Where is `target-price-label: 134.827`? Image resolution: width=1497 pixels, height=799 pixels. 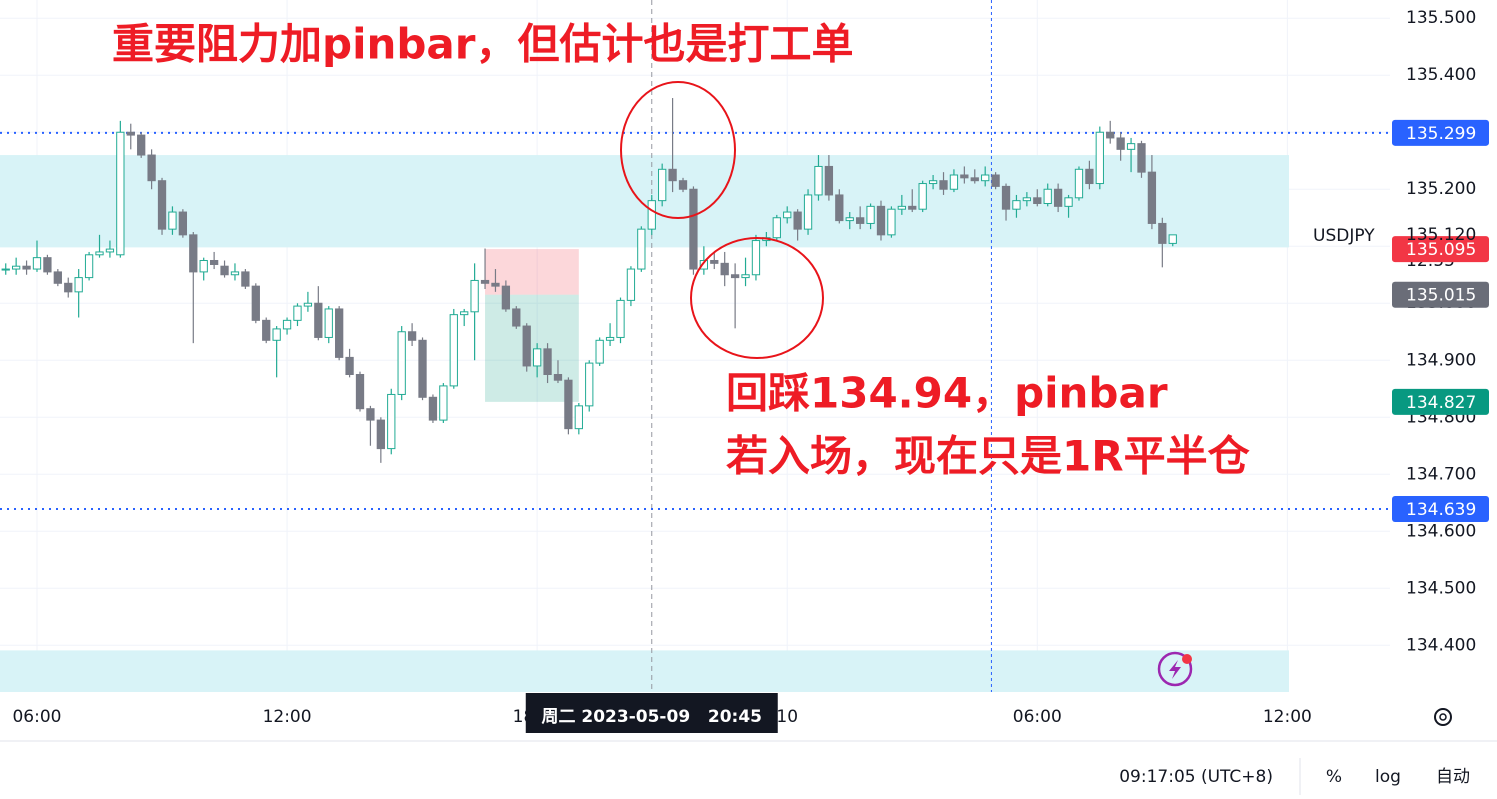
target-price-label: 134.827 is located at coordinates (1441, 403).